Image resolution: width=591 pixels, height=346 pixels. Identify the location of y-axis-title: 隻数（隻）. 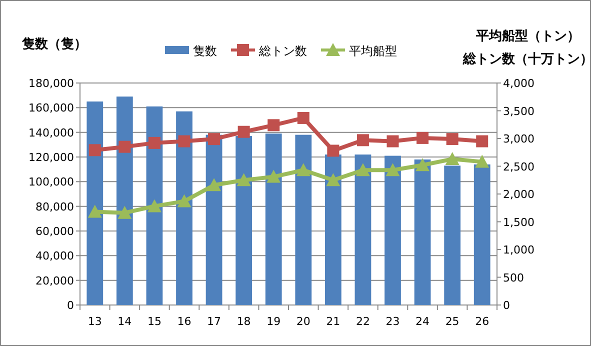
(54, 44).